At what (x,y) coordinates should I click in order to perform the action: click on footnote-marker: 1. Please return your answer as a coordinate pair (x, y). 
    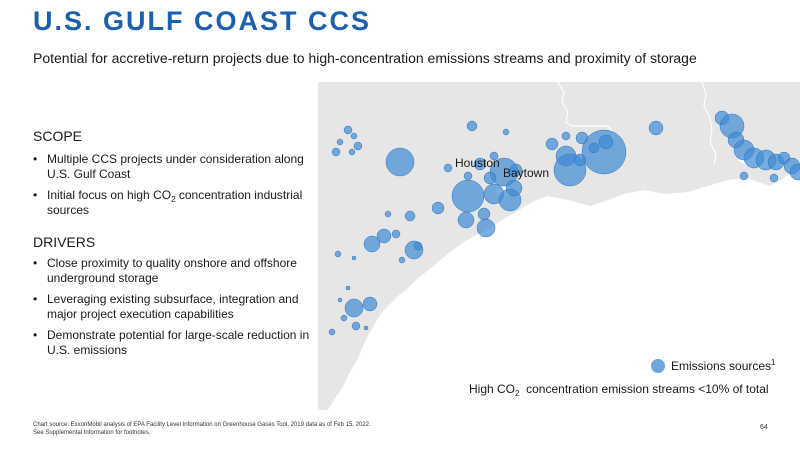
    Looking at the image, I should click on (773, 362).